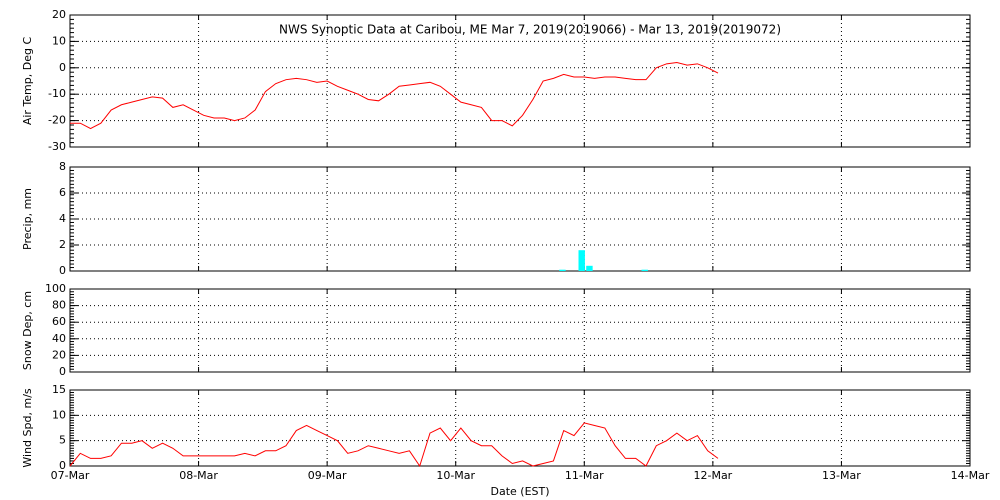  Describe the element at coordinates (712, 475) in the screenshot. I see `x-tick-label: 12-Mar` at that location.